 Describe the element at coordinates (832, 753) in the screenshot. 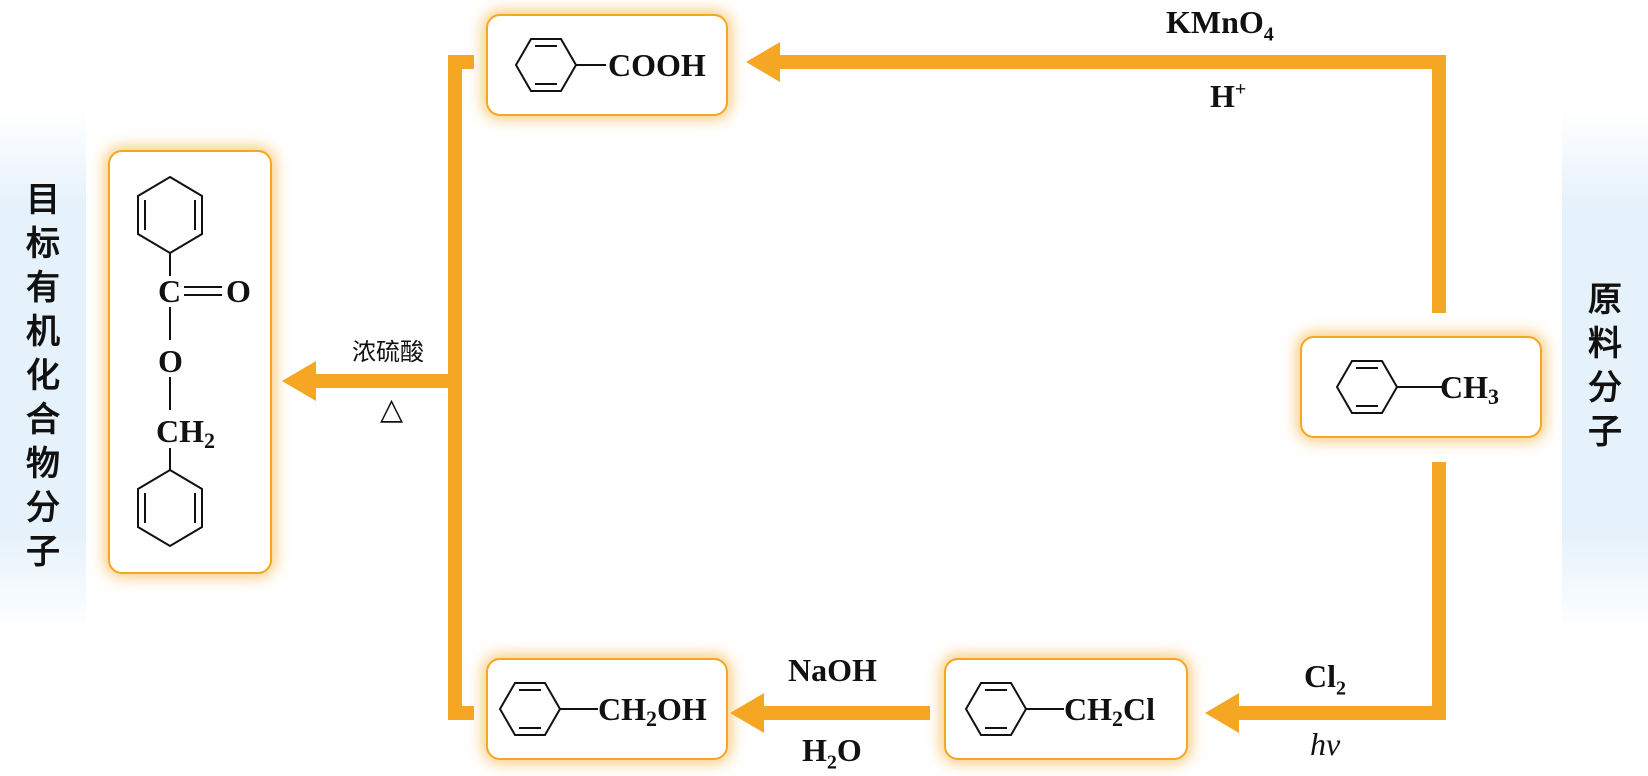

I see `hydrolysis-condition: H2O` at that location.